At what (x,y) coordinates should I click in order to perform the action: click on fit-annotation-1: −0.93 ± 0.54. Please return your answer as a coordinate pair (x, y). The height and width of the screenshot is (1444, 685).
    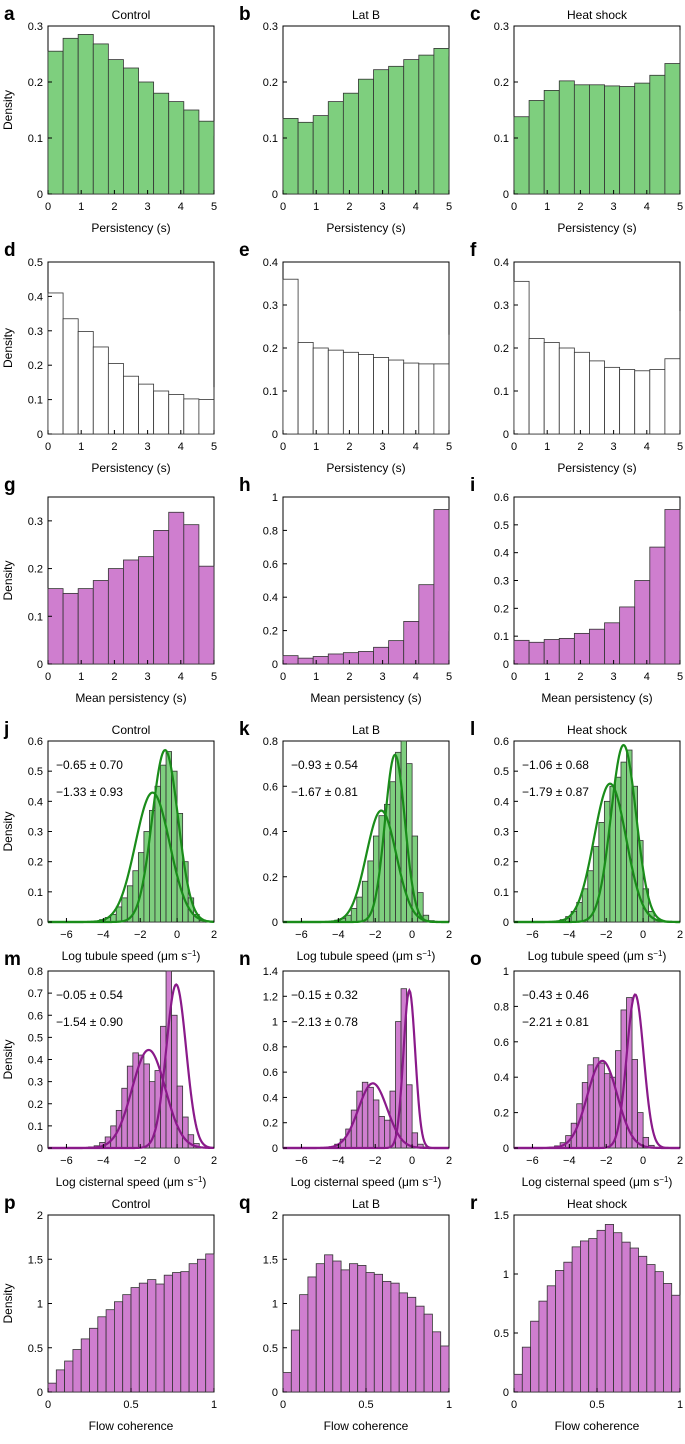
    Looking at the image, I should click on (324, 765).